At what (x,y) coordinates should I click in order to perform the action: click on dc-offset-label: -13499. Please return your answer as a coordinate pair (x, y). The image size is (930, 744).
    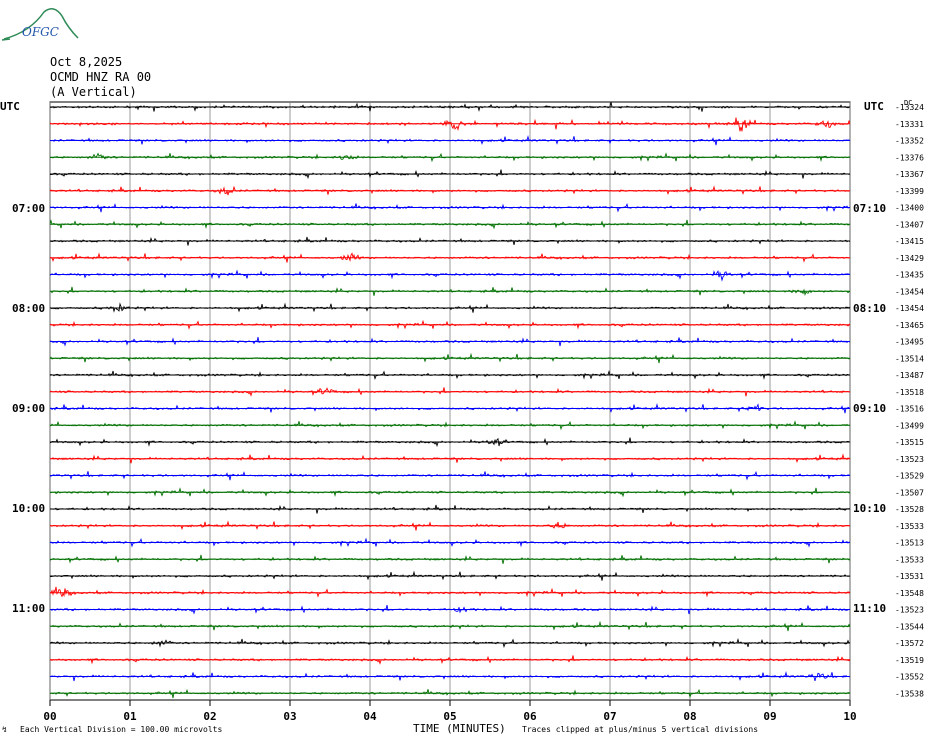
    Looking at the image, I should click on (909, 425).